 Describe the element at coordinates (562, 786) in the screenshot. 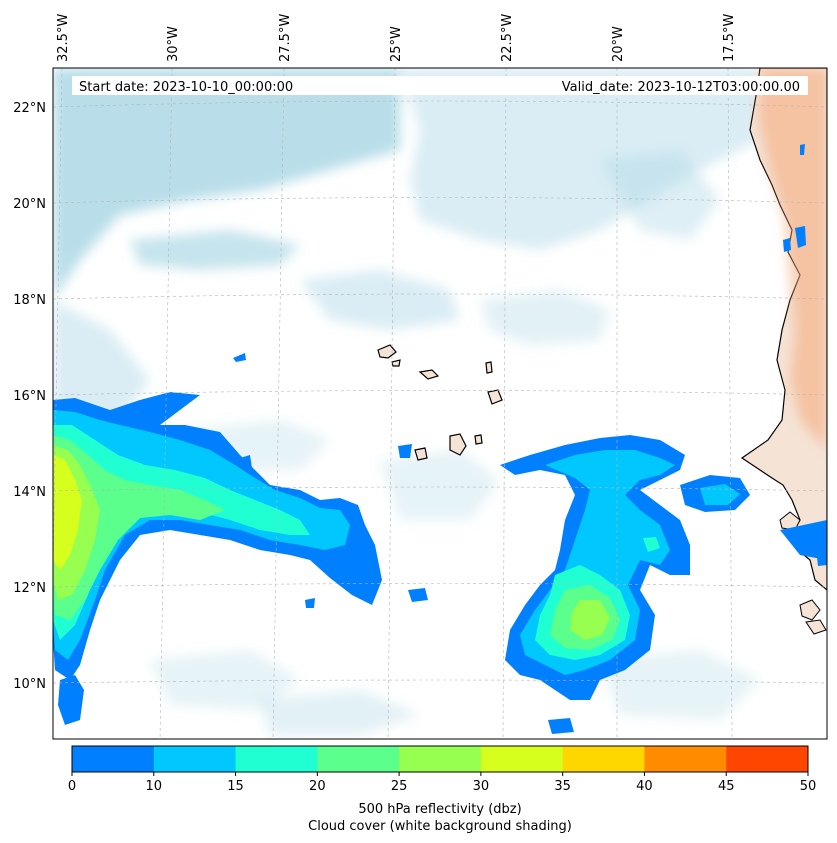

I see `colorbar-tick-label: 35` at that location.